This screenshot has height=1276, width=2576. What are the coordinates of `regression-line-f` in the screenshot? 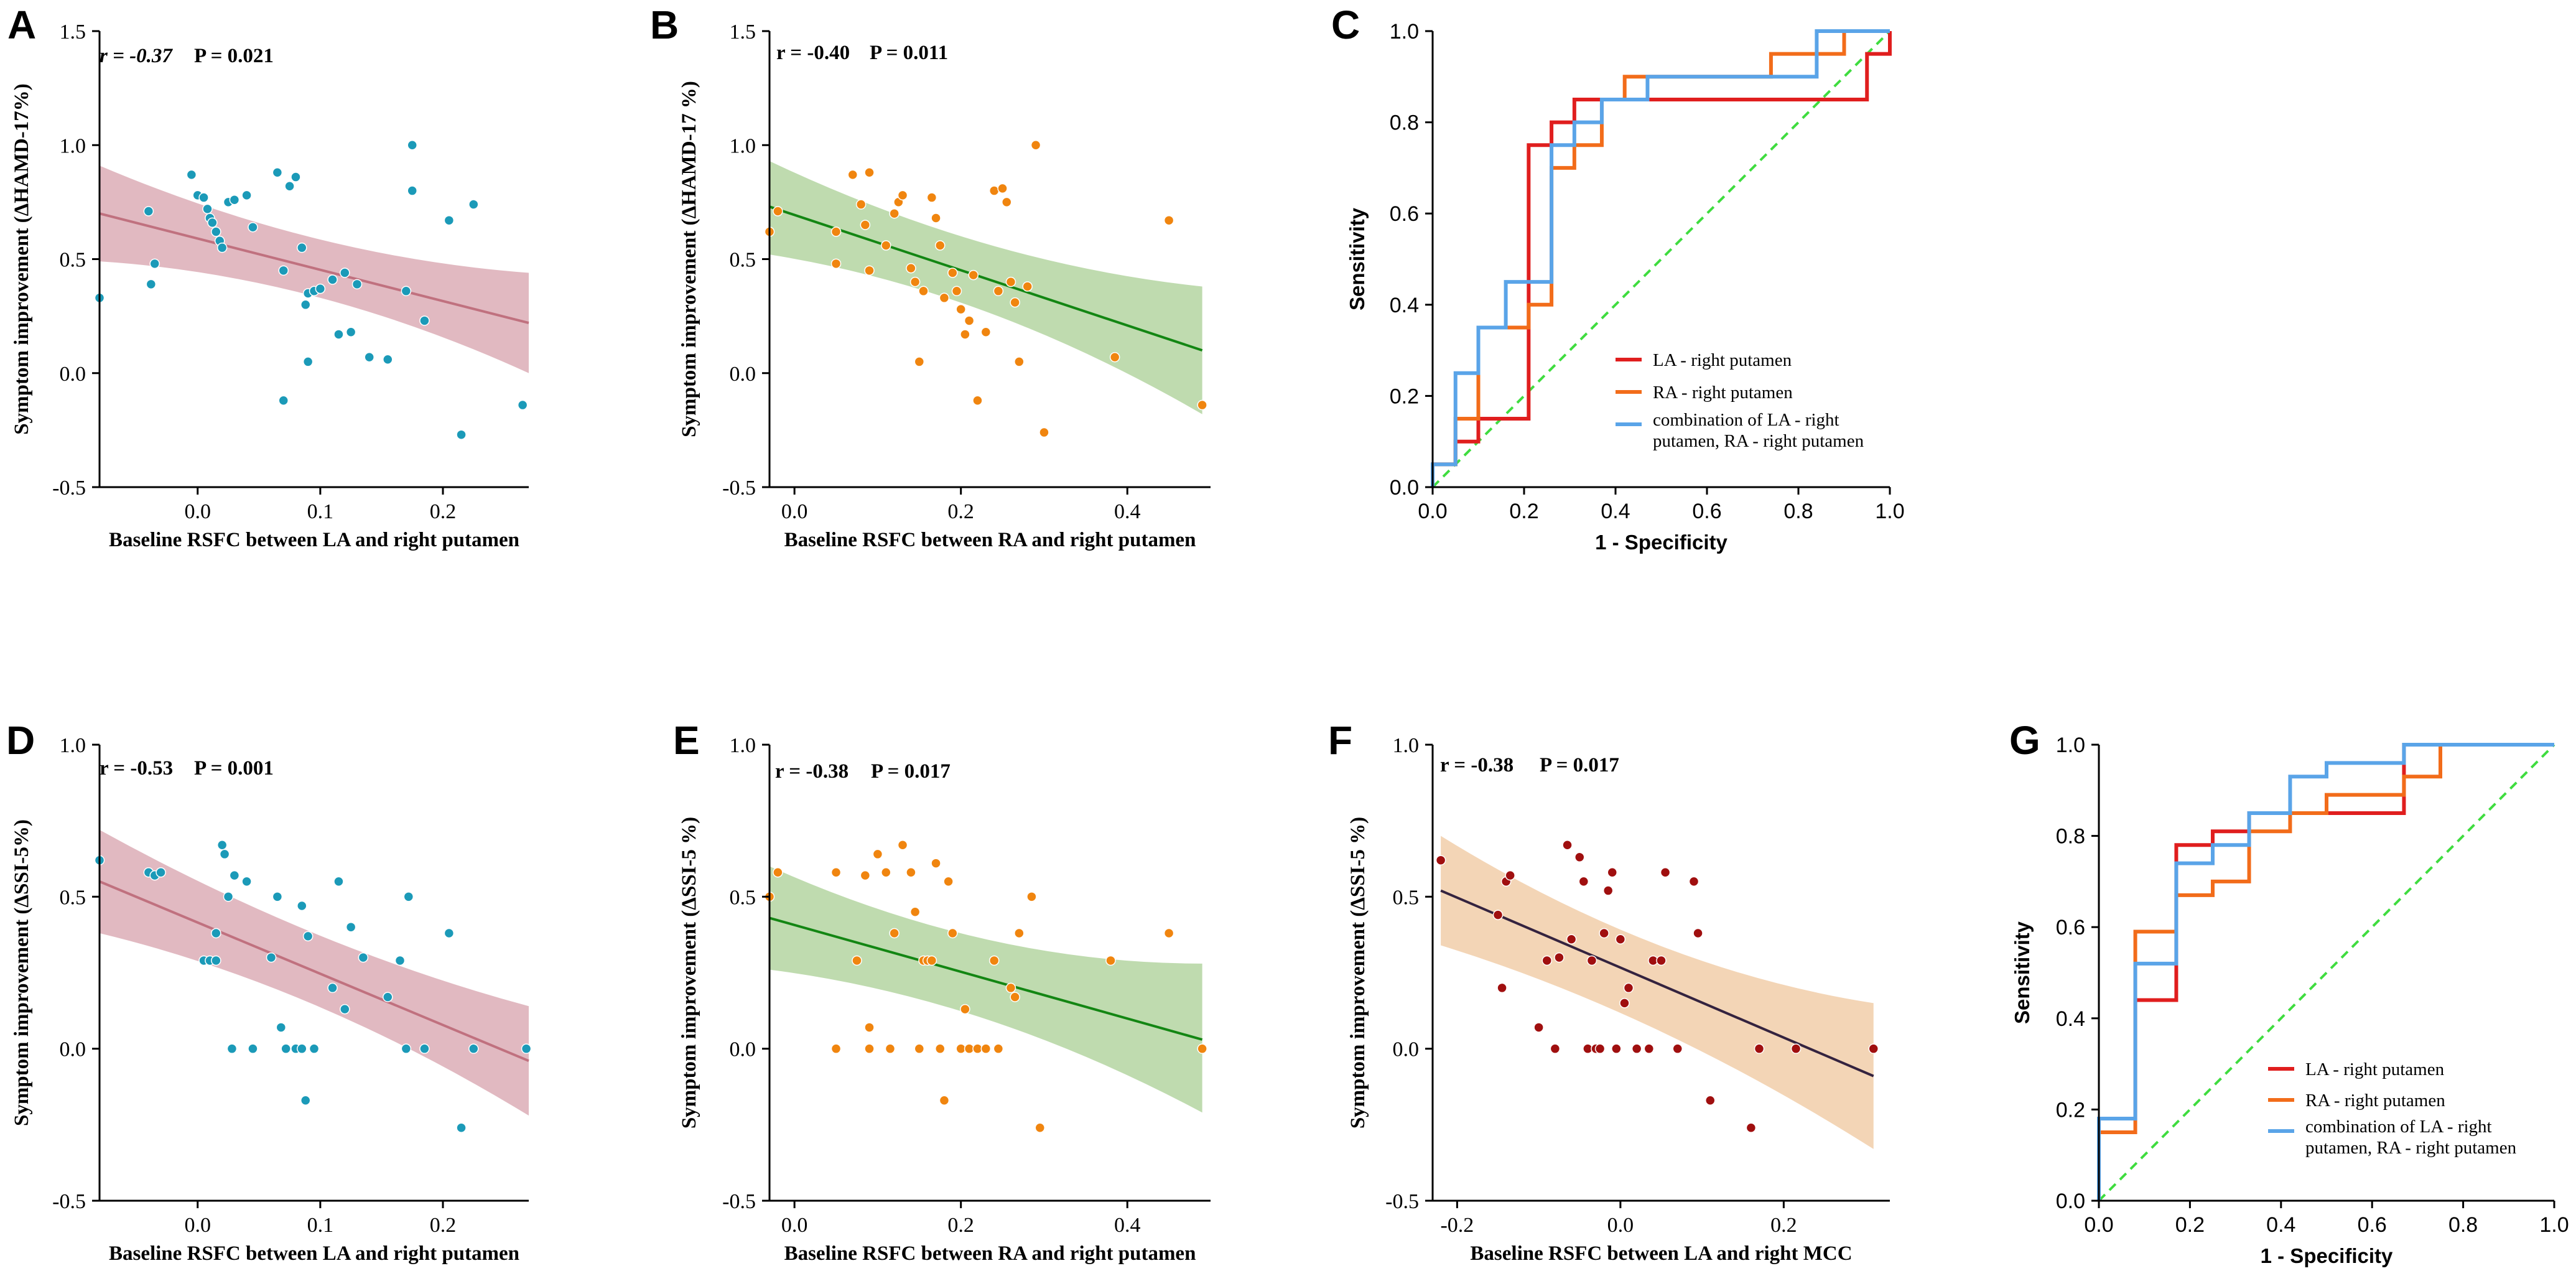 It's located at (1657, 983).